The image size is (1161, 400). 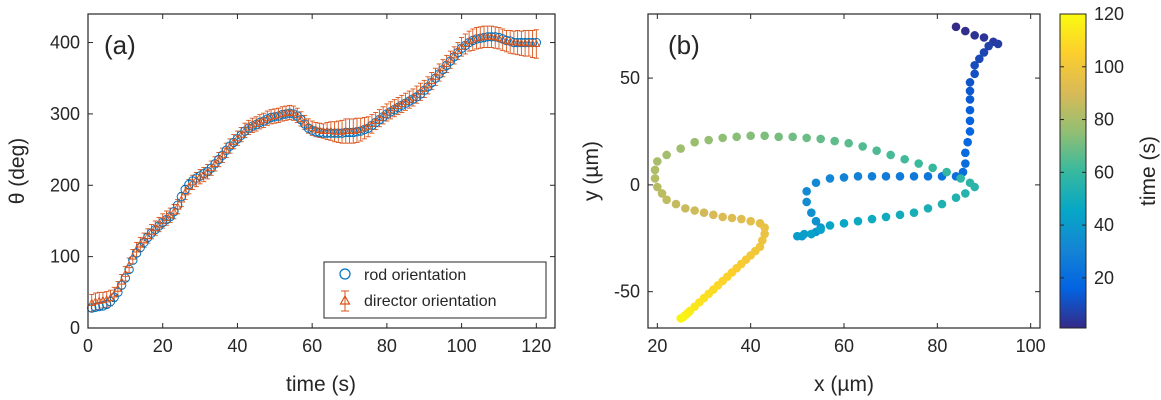 I want to click on panel-b-label: (b), so click(x=684, y=45).